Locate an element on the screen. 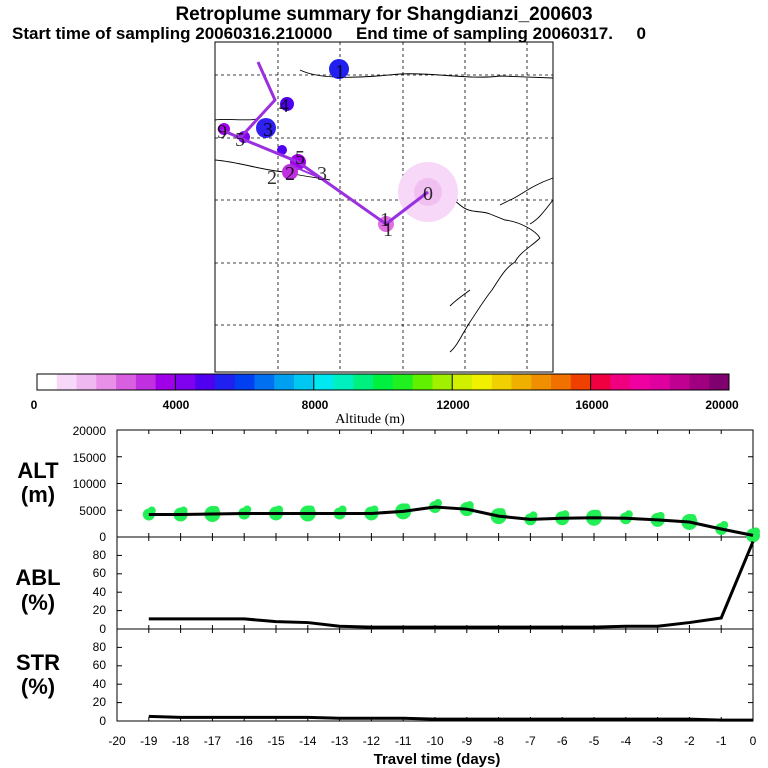 The height and width of the screenshot is (768, 768). y-tick: 10000 is located at coordinates (90, 484).